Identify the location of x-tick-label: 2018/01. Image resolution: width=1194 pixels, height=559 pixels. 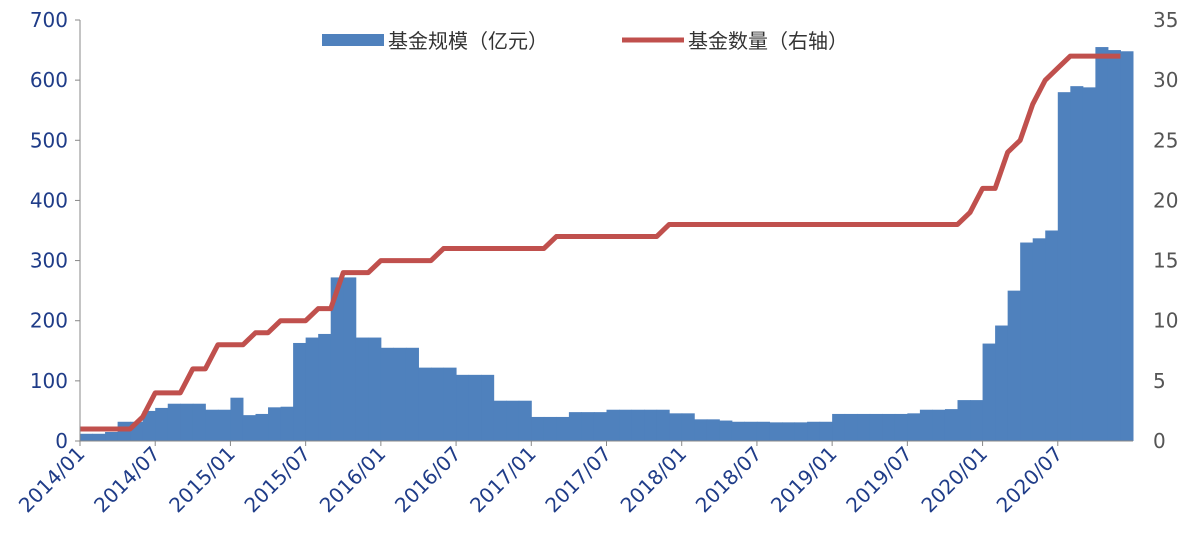
(654, 480).